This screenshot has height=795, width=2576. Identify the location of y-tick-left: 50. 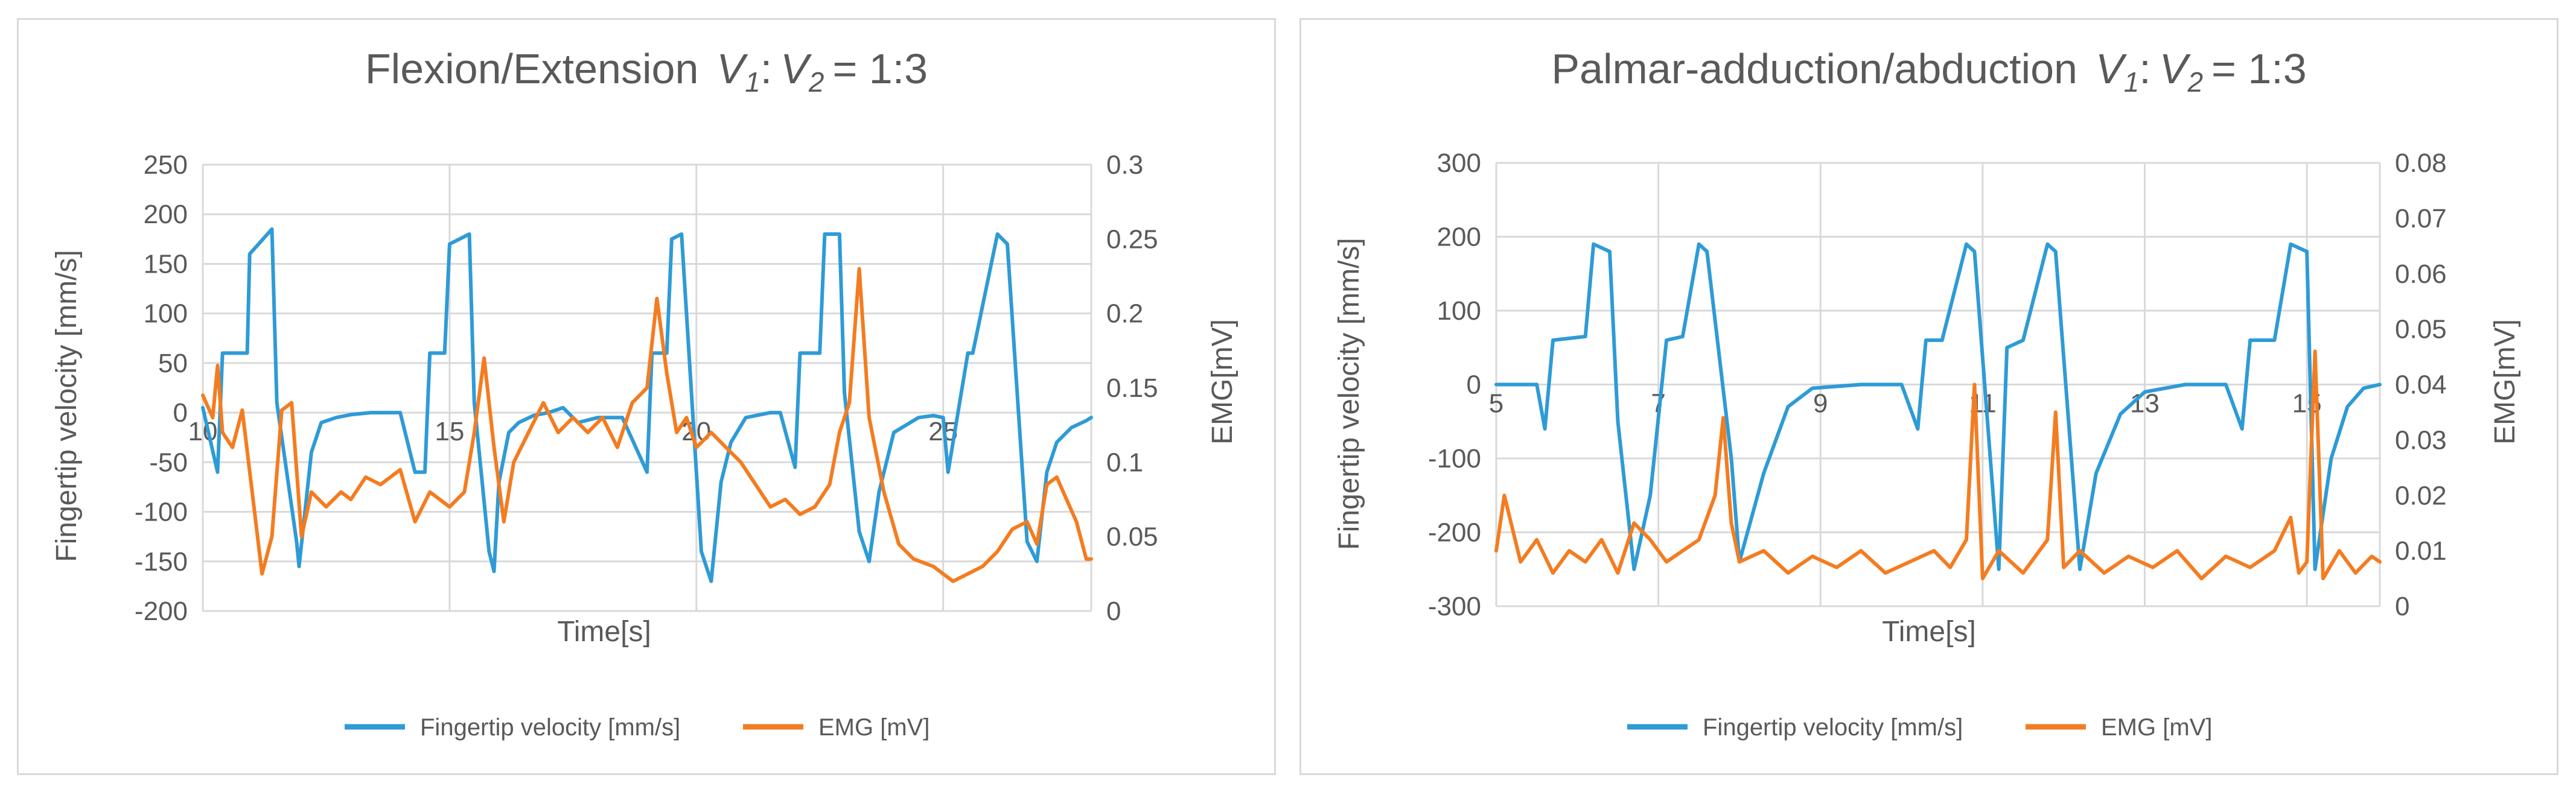
(173, 363).